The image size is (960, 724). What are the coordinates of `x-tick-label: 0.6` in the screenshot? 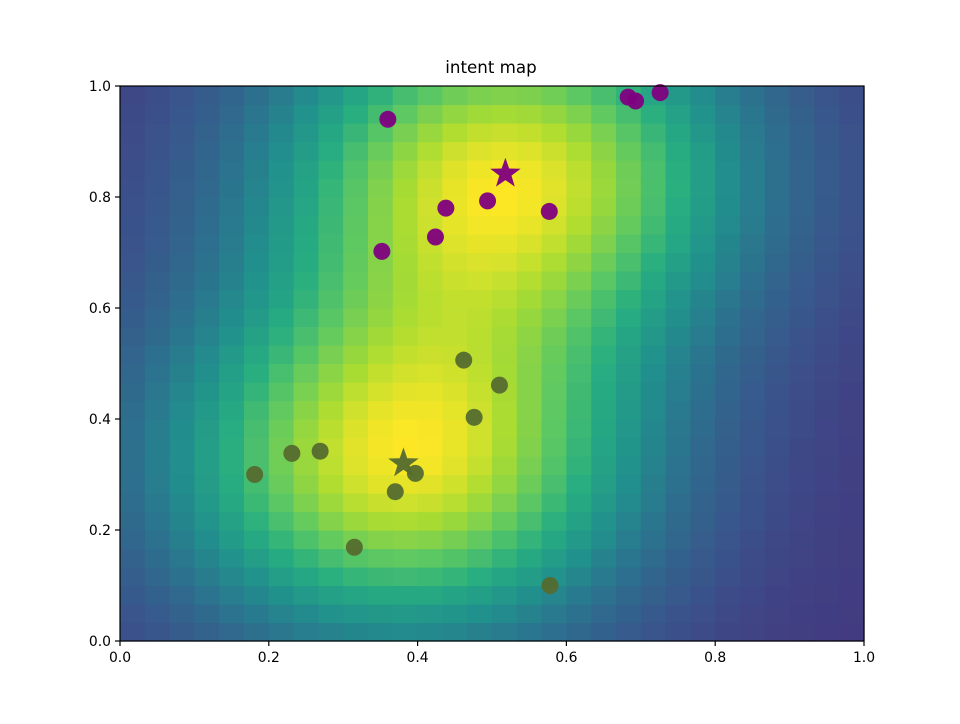 It's located at (566, 658).